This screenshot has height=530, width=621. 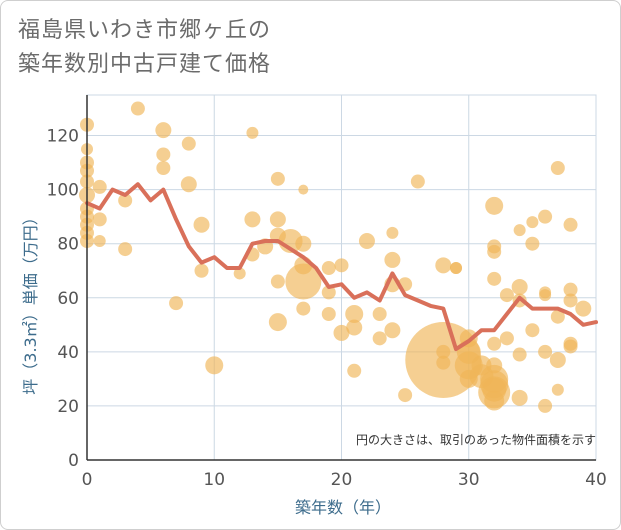 What do you see at coordinates (68, 245) in the screenshot?
I see `y-tick-label: 80` at bounding box center [68, 245].